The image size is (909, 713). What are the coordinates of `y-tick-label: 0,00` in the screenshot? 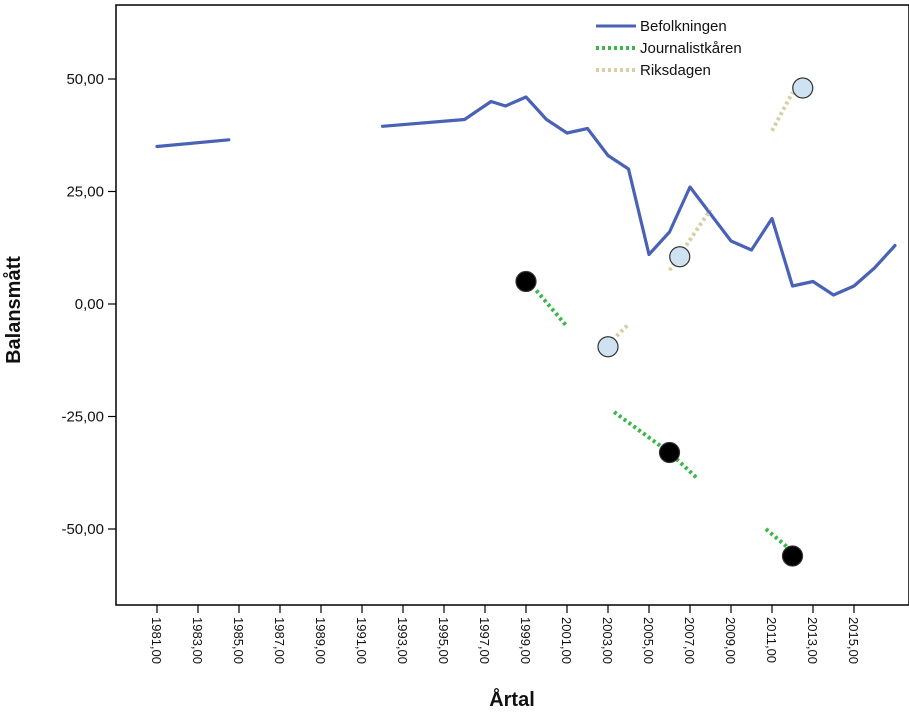 It's located at (89, 304).